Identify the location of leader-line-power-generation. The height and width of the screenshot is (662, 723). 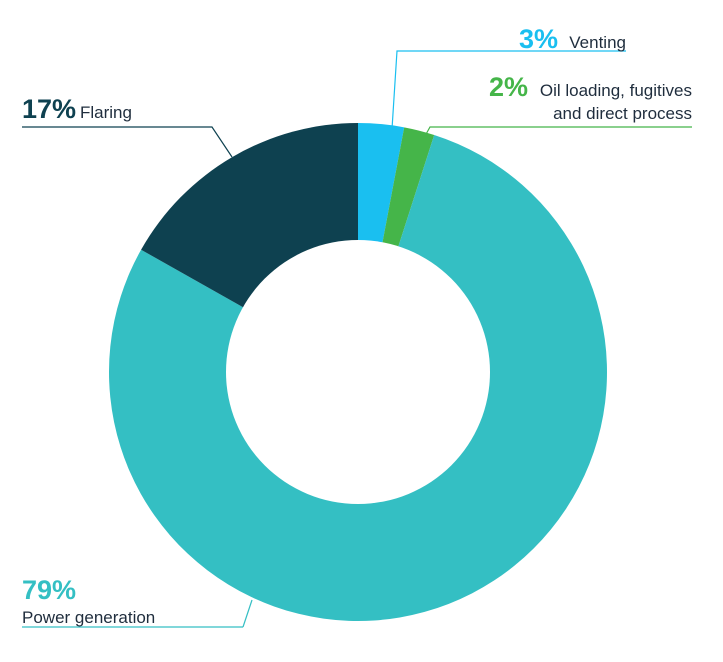
(247, 613).